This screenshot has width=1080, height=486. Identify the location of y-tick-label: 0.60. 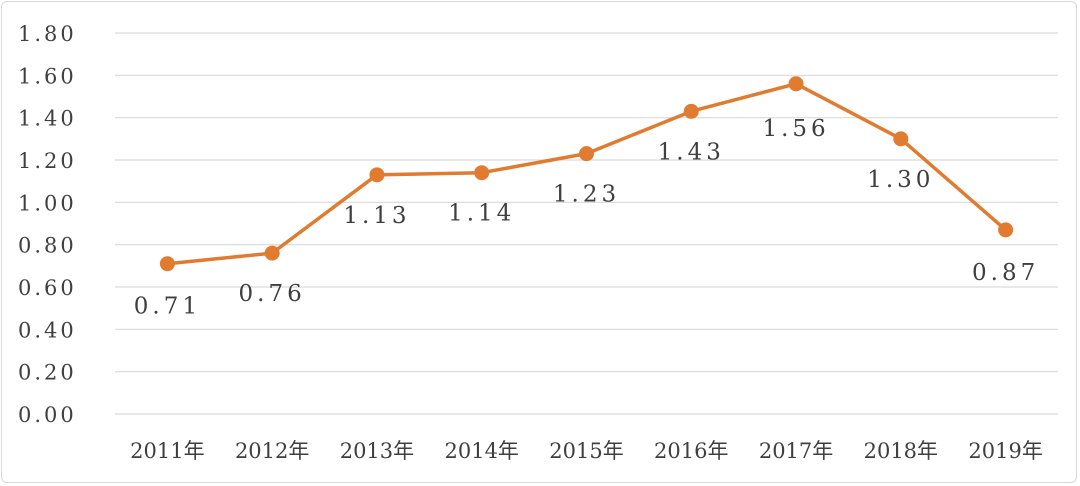
(47, 288).